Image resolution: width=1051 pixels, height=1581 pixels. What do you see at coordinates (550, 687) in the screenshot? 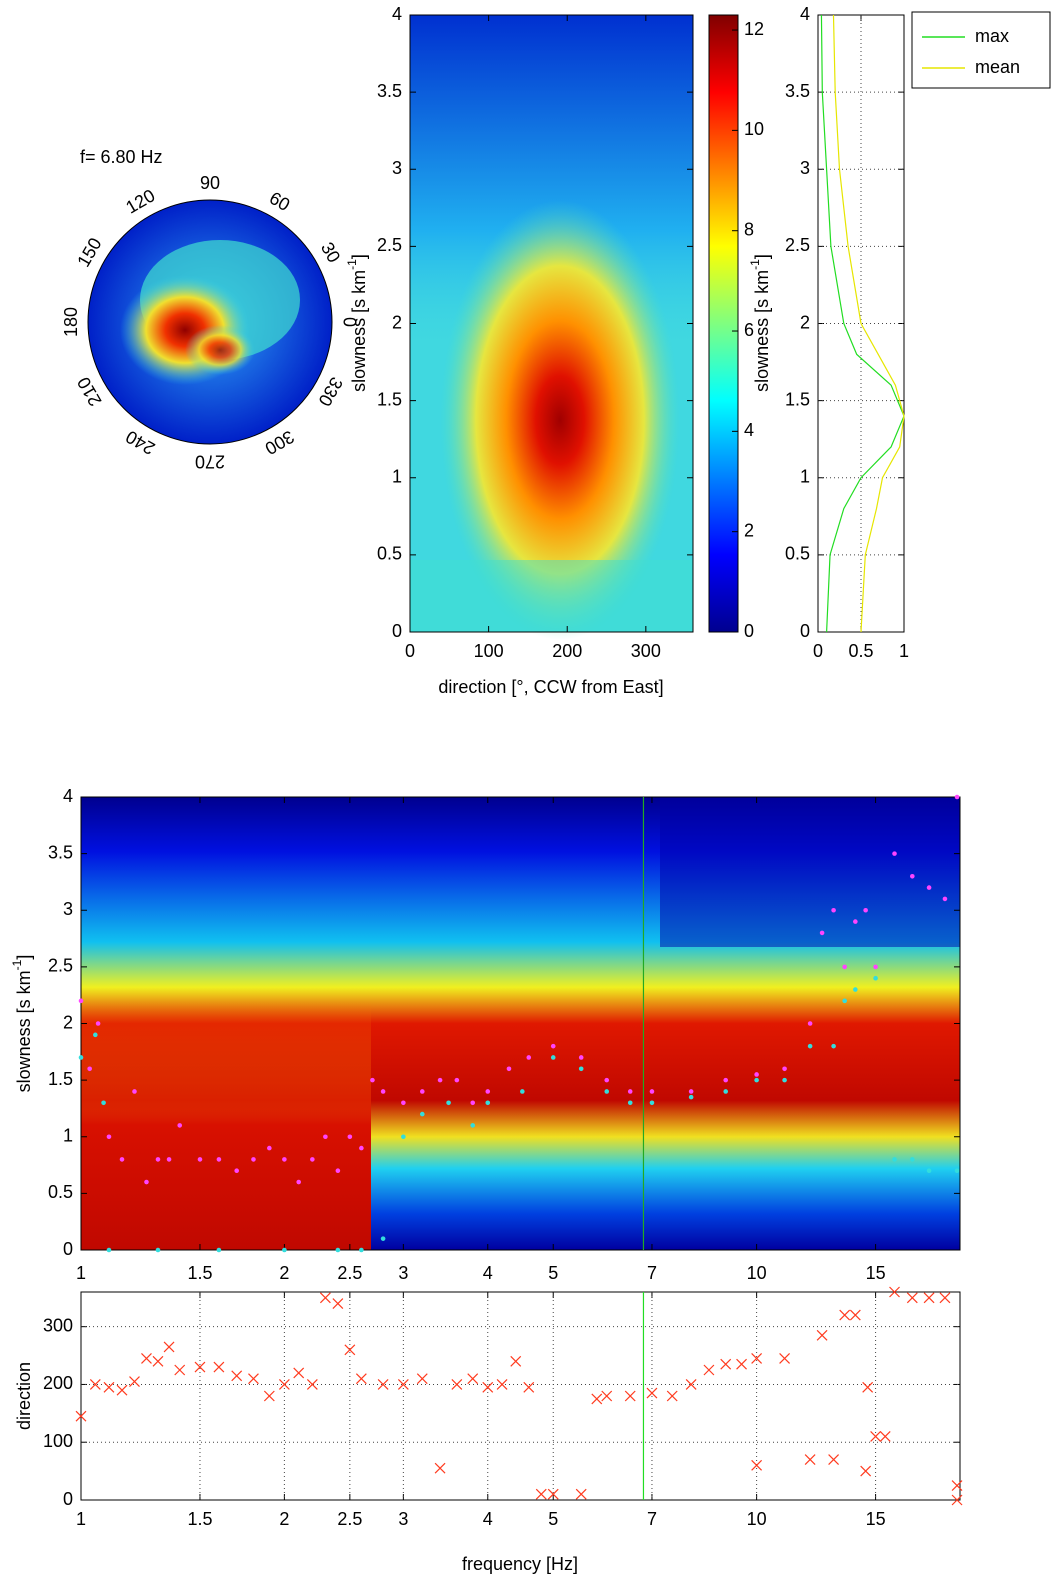
I see `x-axis-label: direction [°, CCW from East]` at bounding box center [550, 687].